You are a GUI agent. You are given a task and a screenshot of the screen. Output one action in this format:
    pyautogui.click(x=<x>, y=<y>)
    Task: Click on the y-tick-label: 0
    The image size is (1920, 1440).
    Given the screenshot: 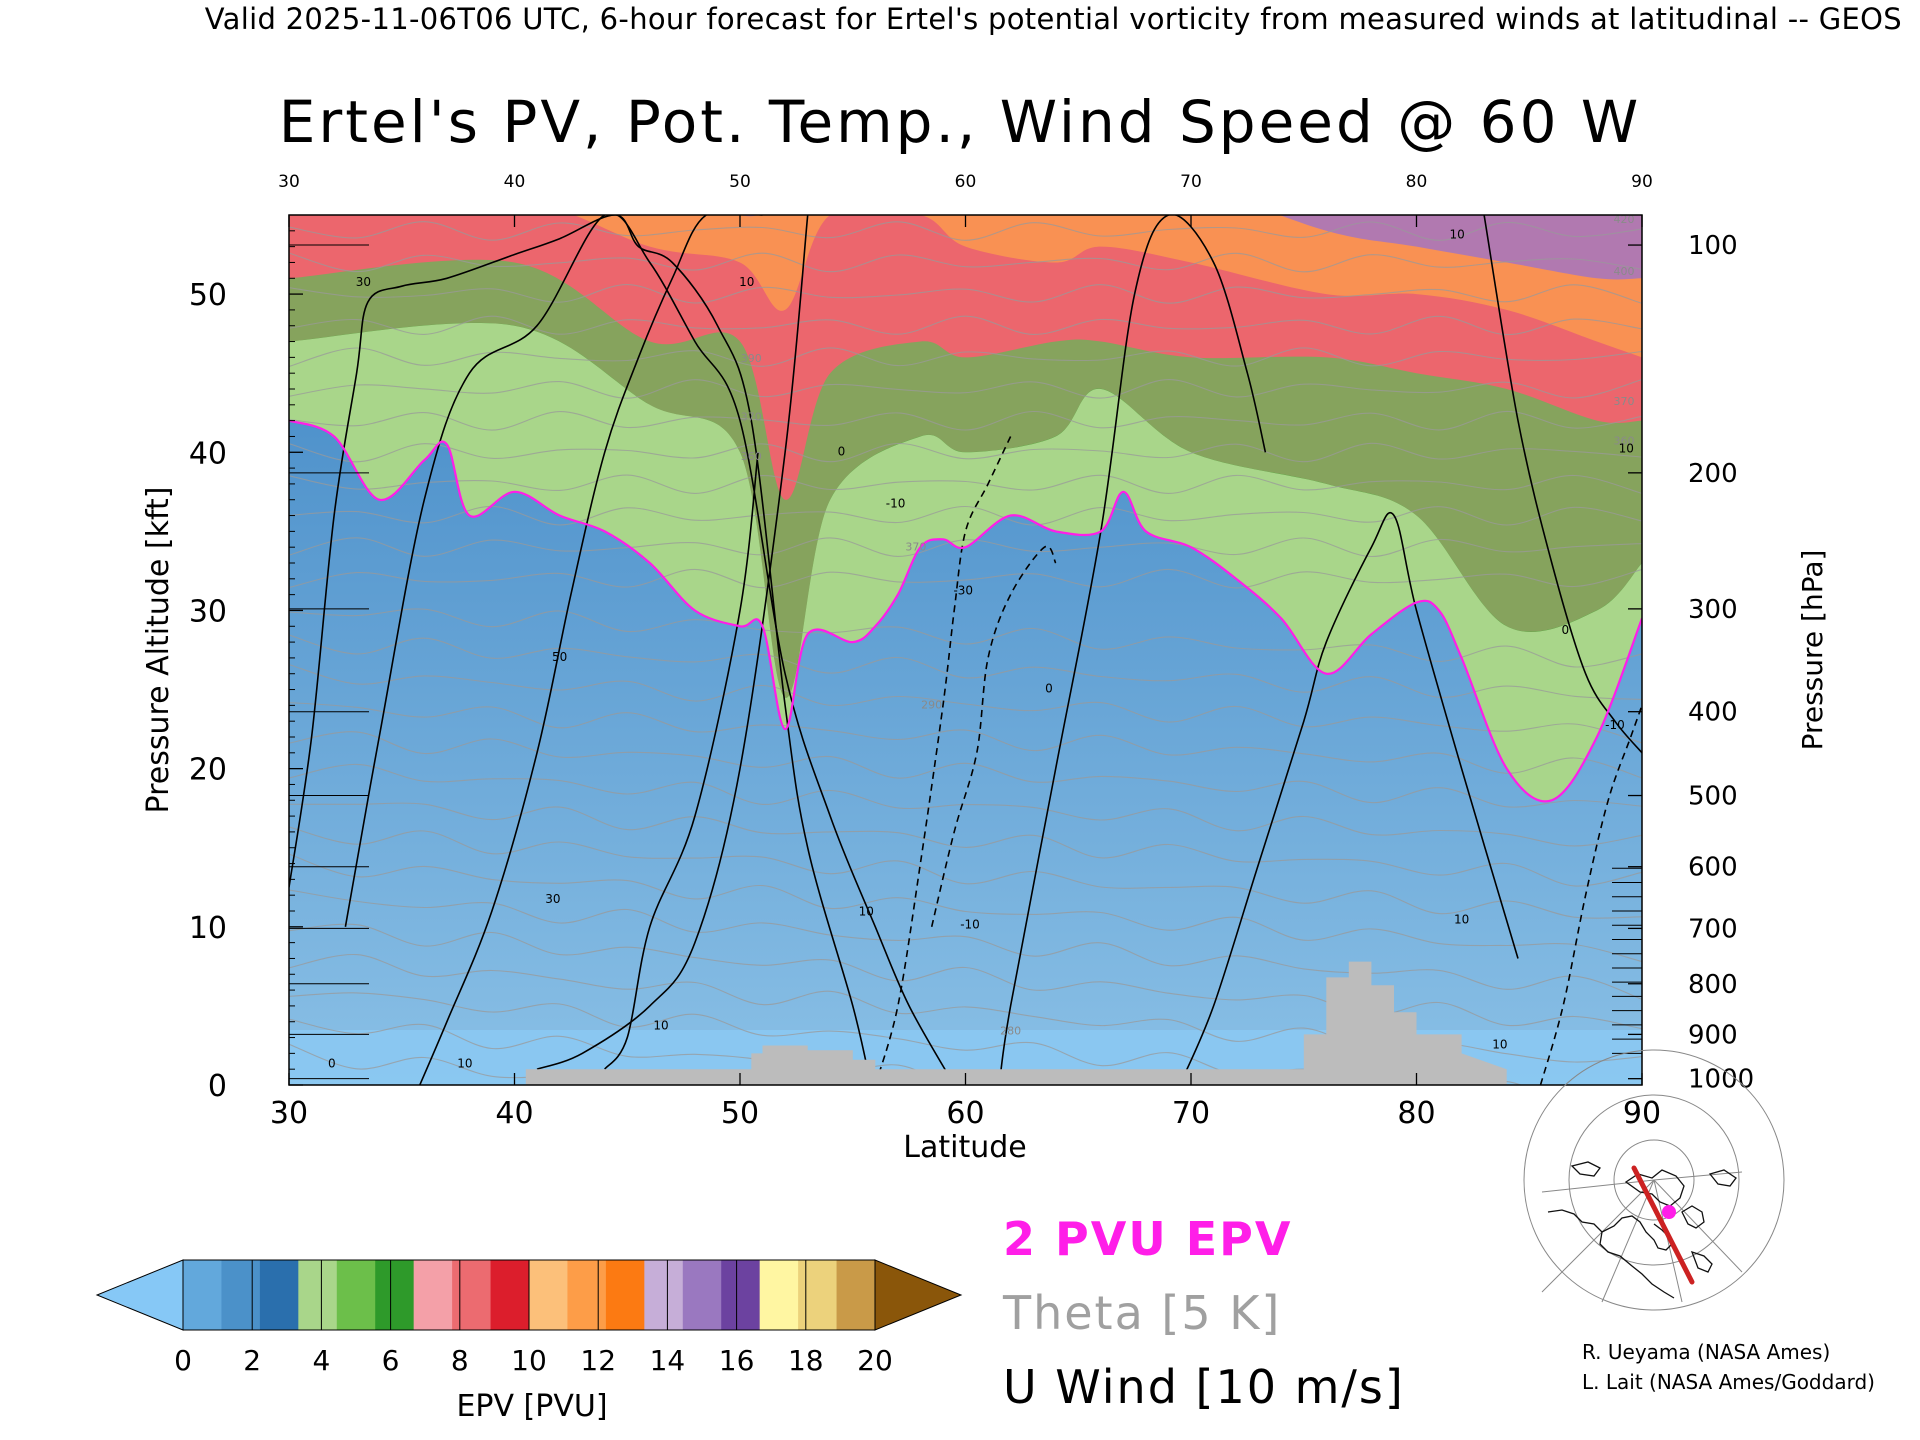 What is the action you would take?
    pyautogui.click(x=217, y=1086)
    